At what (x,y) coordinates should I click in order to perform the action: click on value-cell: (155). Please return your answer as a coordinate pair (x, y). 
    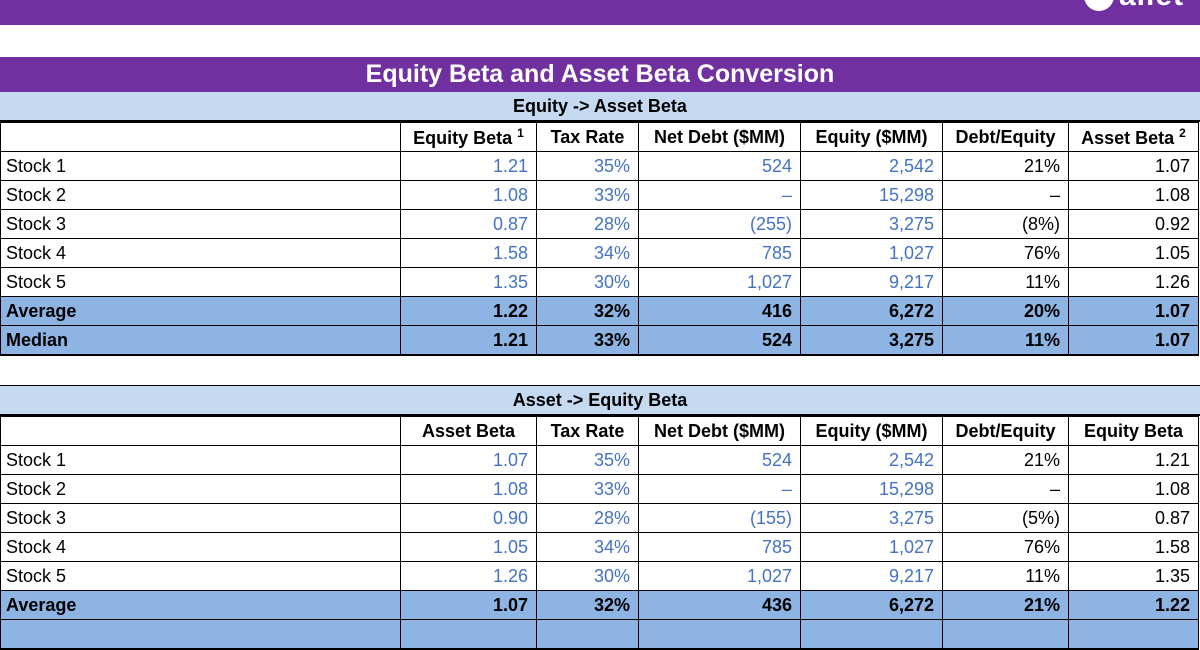
    Looking at the image, I should click on (719, 518).